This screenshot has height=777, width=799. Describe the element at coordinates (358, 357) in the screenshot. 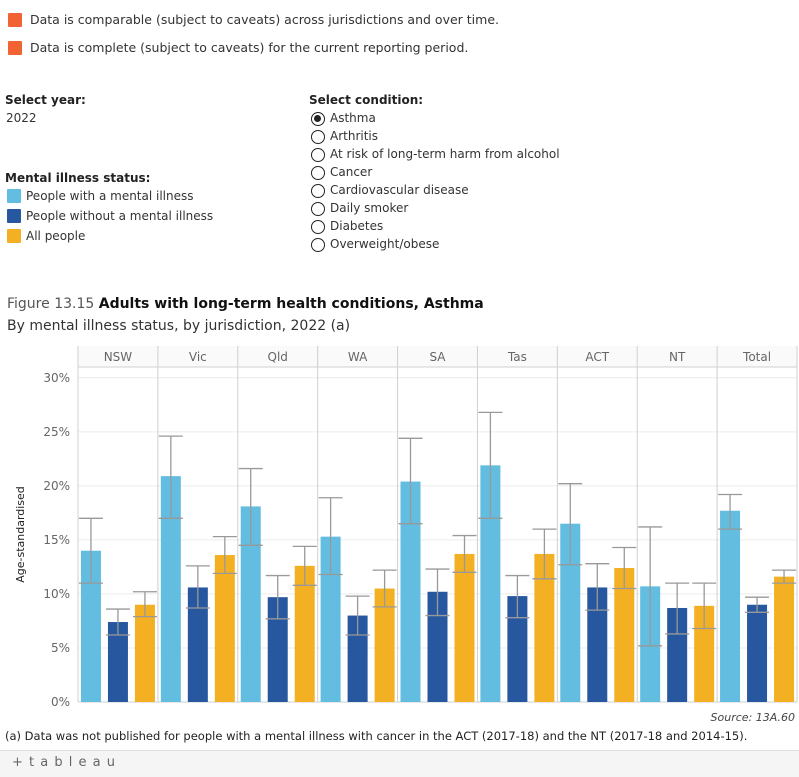

I see `category-label: WA` at that location.